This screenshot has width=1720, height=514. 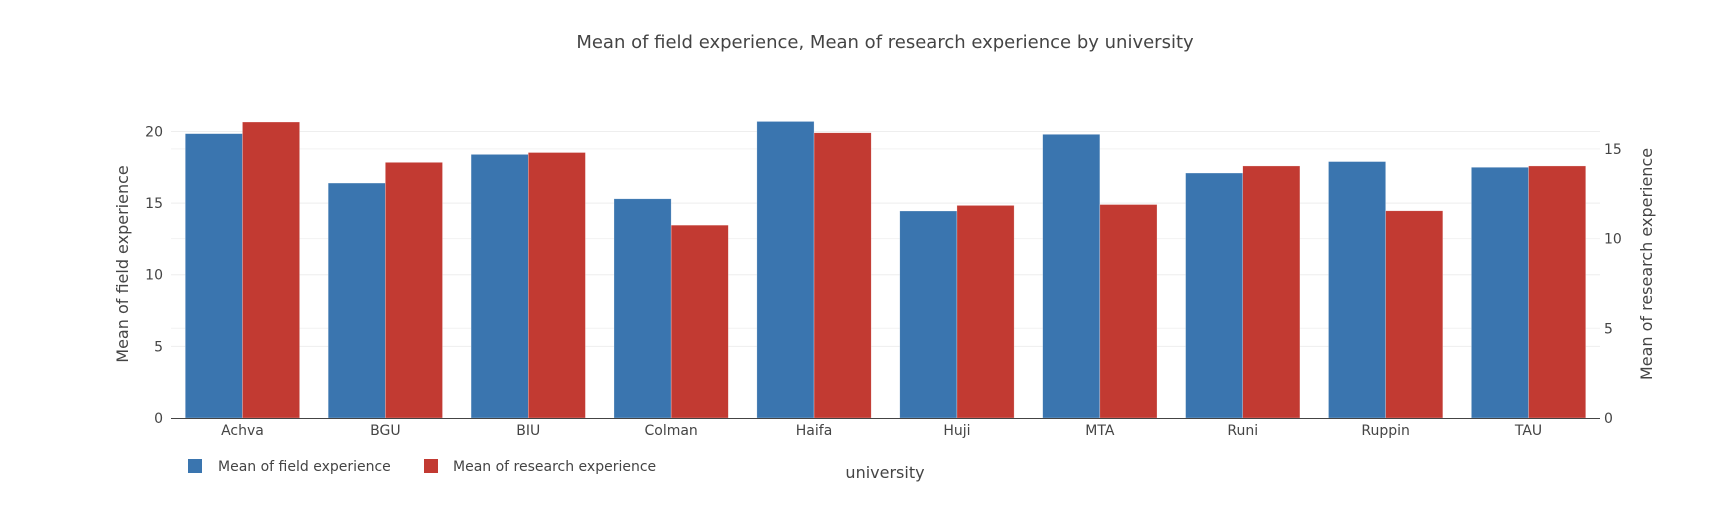 What do you see at coordinates (1500, 293) in the screenshot?
I see `bar-field-tau` at bounding box center [1500, 293].